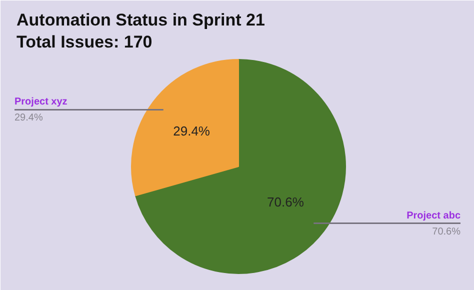  I want to click on data-label: 29.4%, so click(191, 131).